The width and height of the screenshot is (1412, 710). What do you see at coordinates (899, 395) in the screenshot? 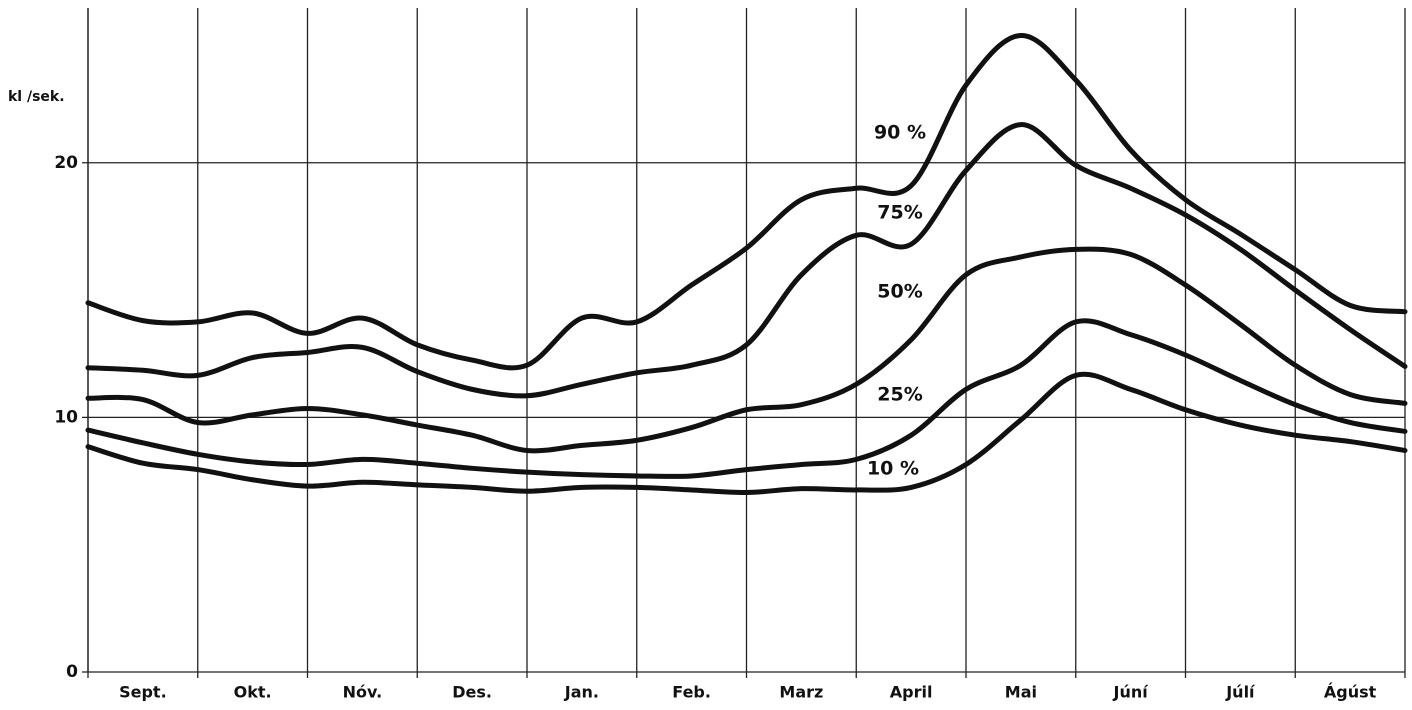
I see `series-label: 25%` at bounding box center [899, 395].